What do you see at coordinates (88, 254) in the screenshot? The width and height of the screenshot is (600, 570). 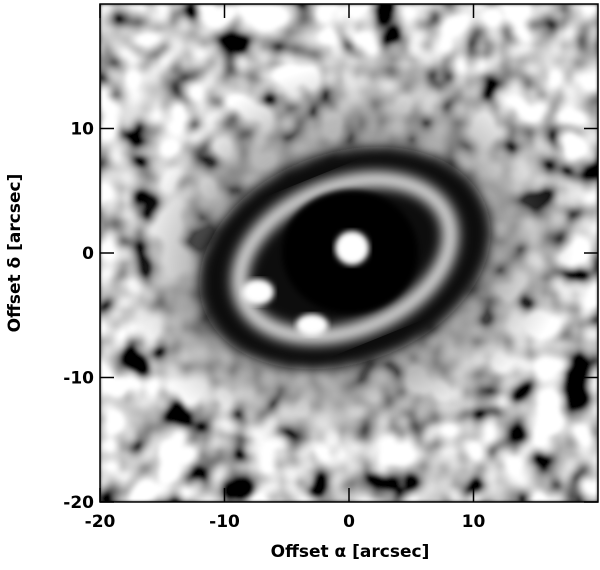 I see `y-tick-label: 0` at bounding box center [88, 254].